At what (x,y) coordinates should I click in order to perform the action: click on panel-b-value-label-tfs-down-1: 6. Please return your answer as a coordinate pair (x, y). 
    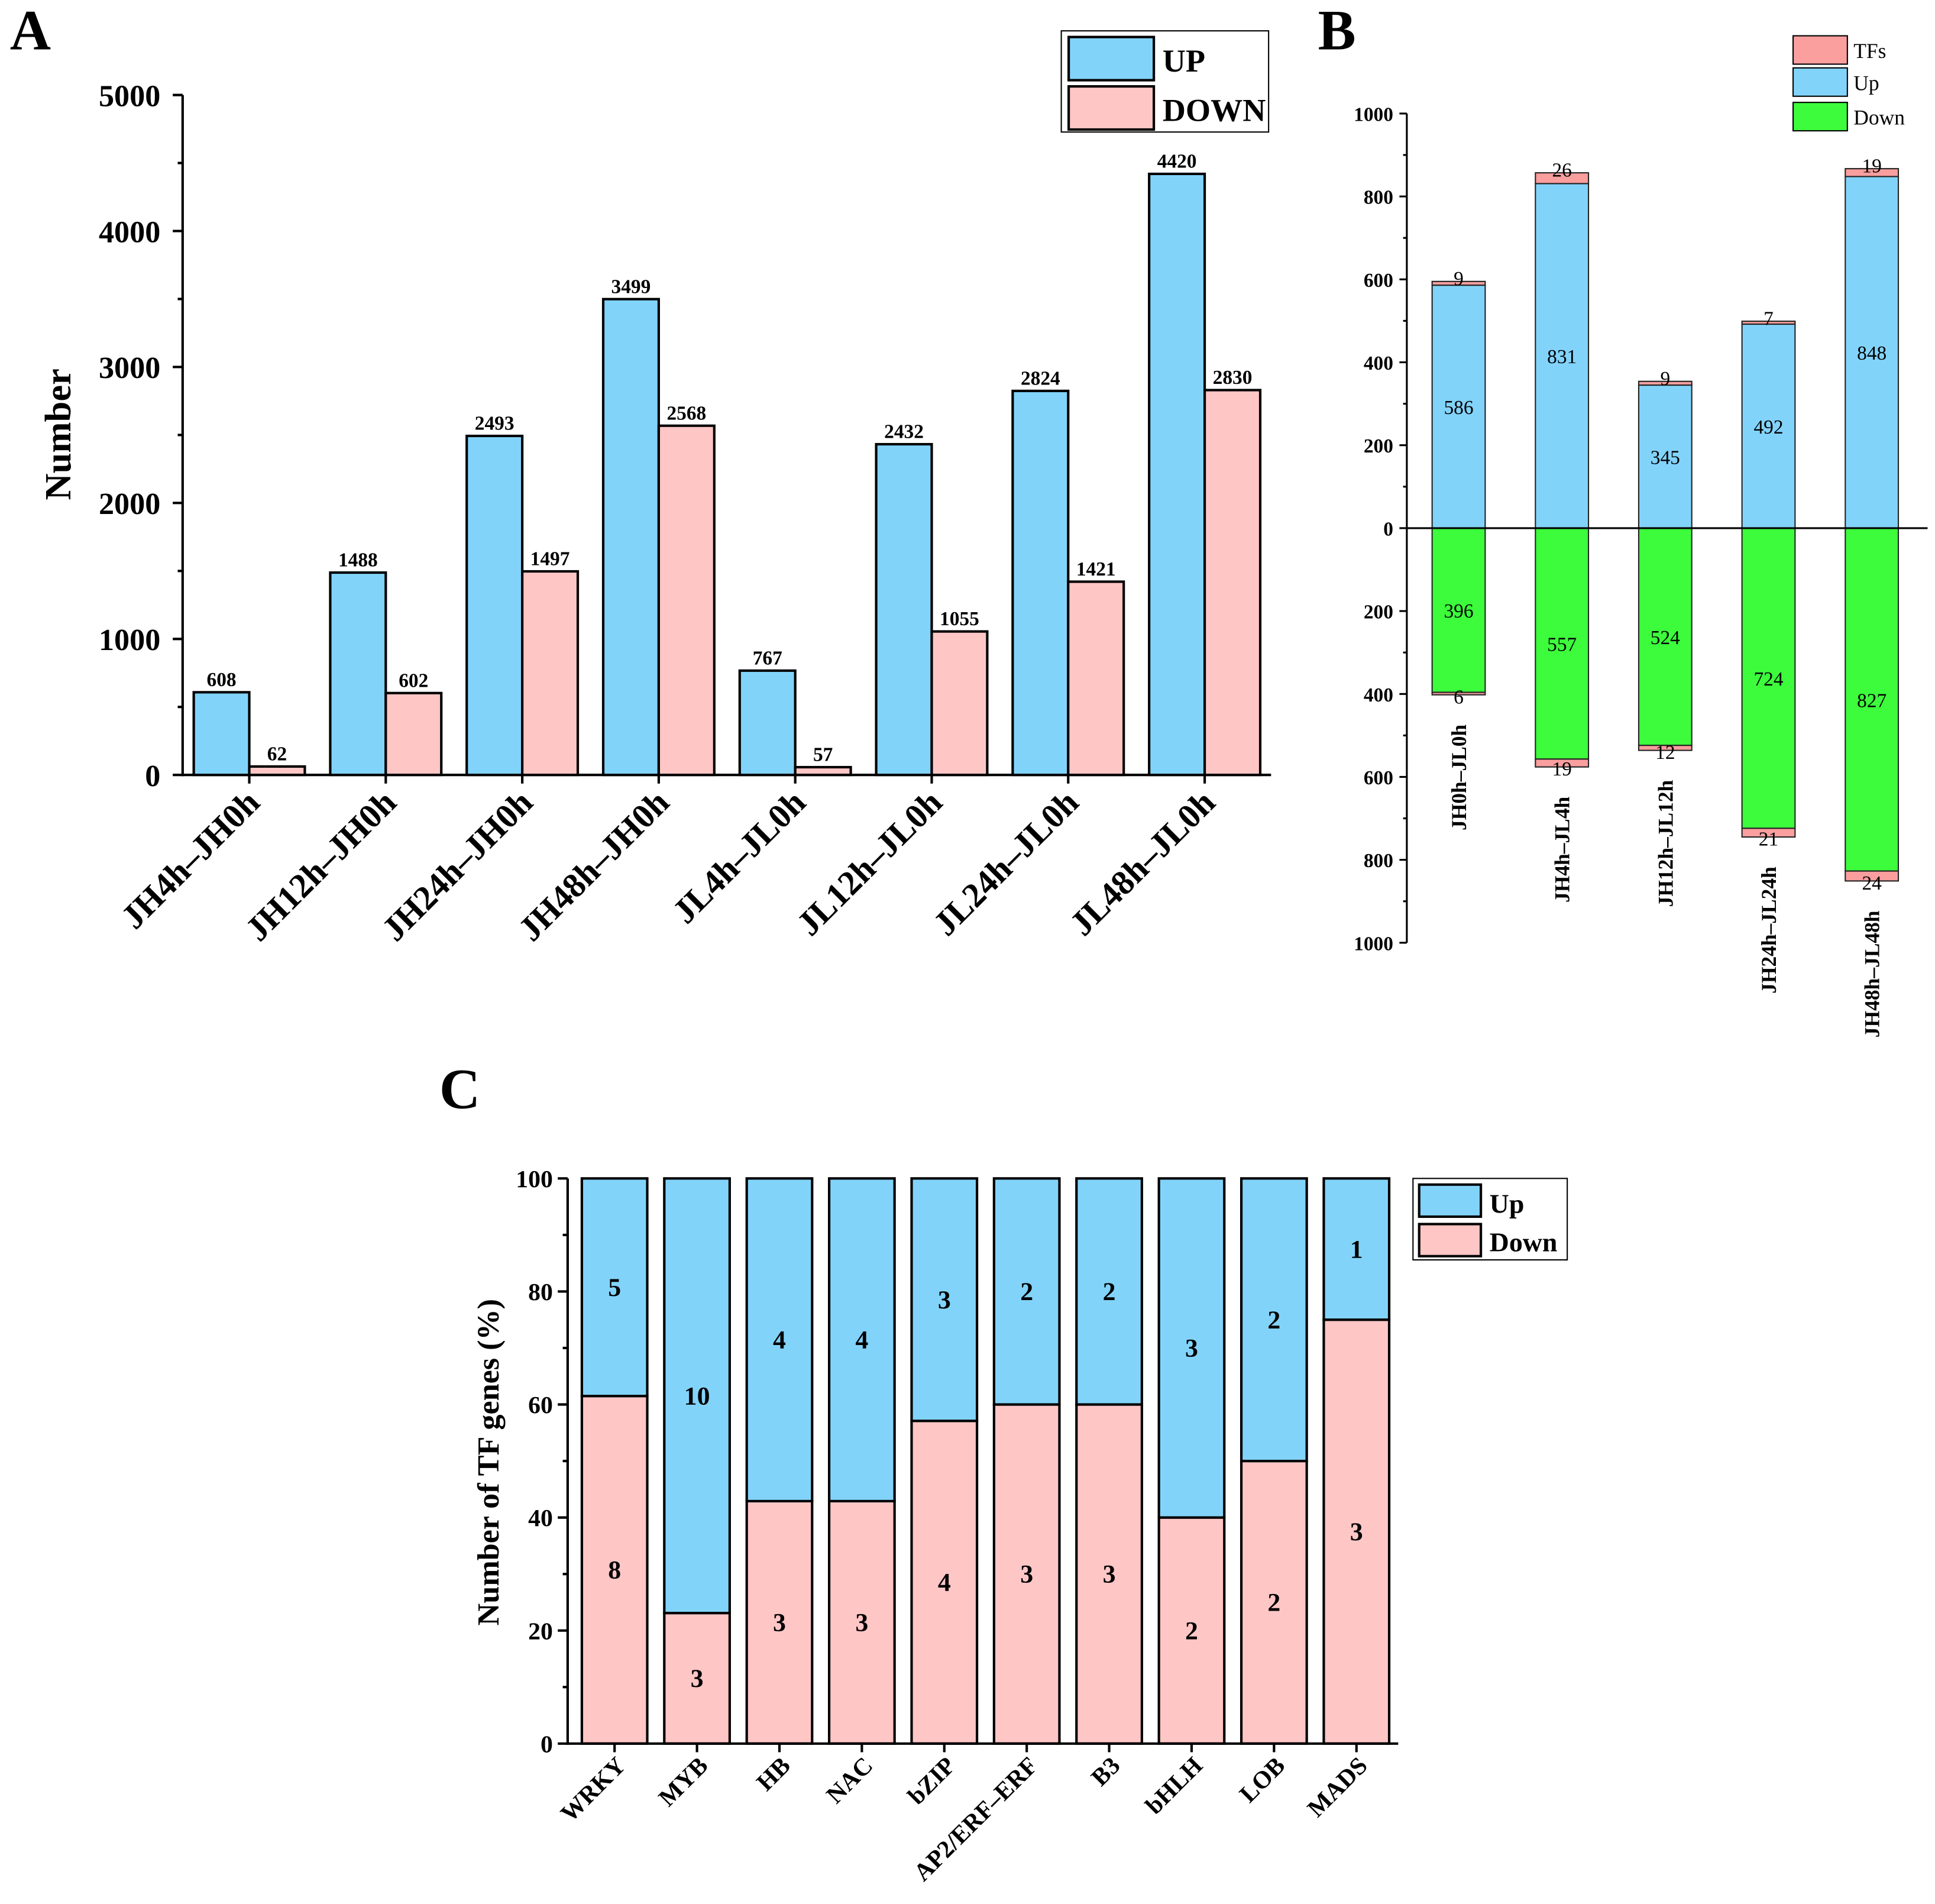
    Looking at the image, I should click on (1459, 697).